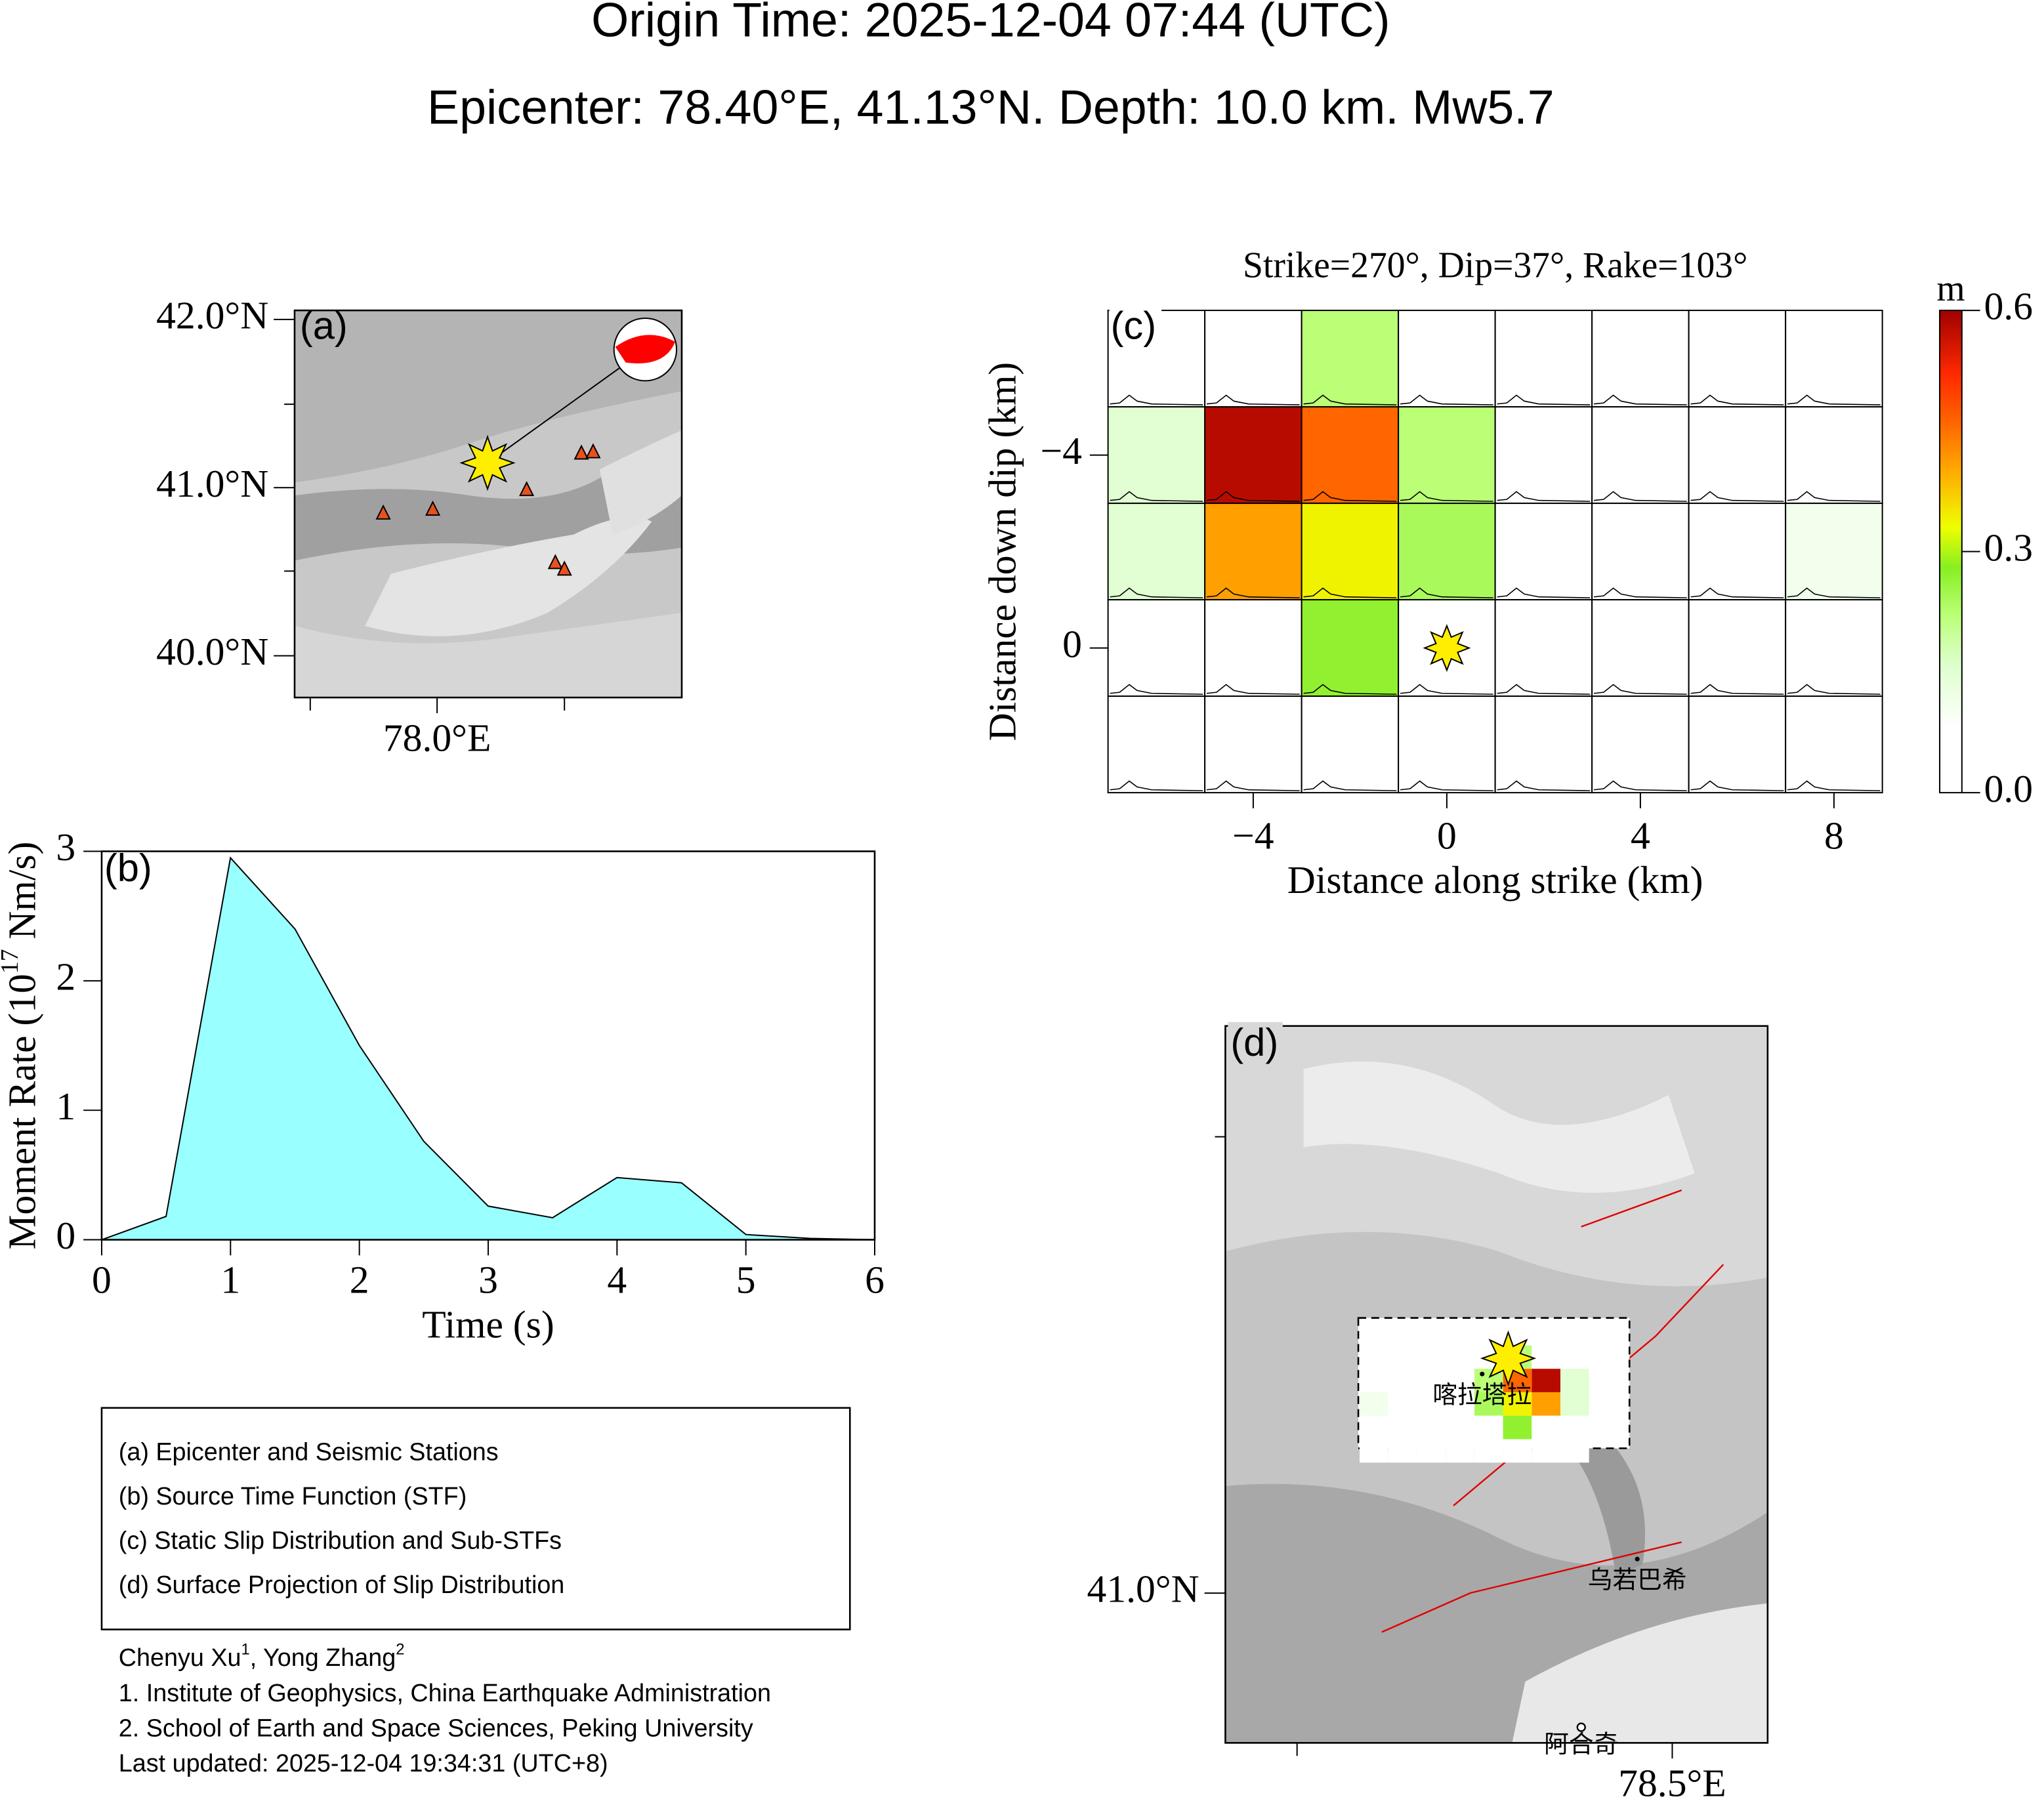  I want to click on x-tick-label: 78.0°E, so click(437, 737).